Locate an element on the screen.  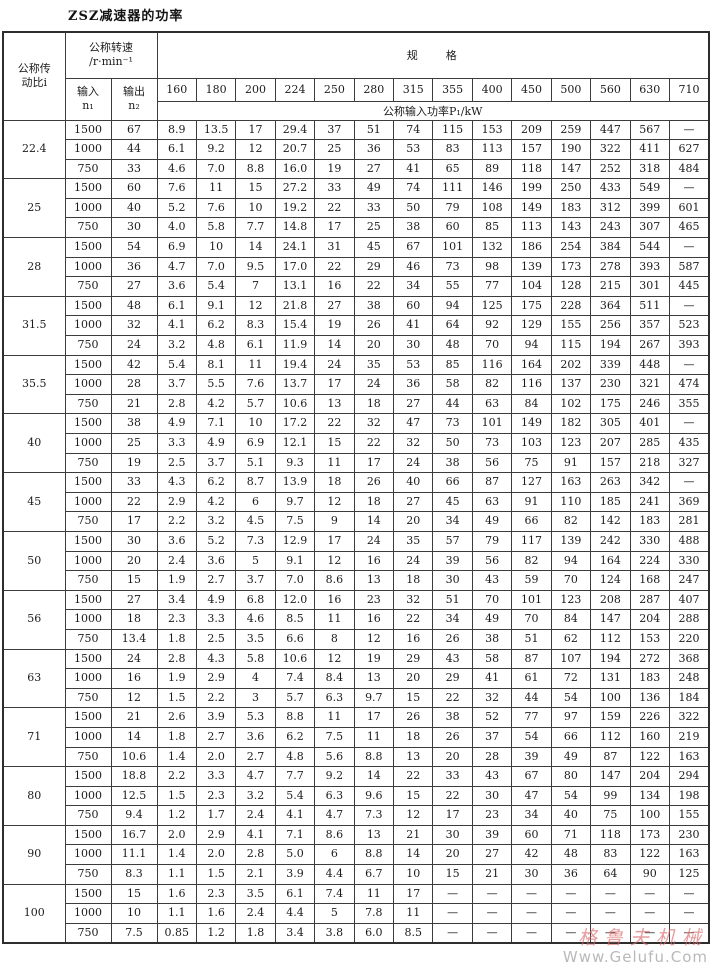
power-cell: 368 is located at coordinates (689, 659).